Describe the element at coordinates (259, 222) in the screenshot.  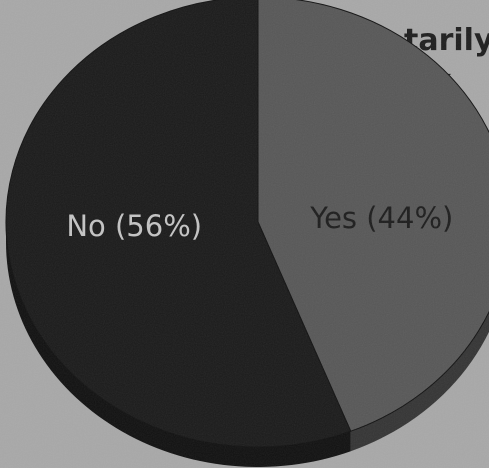
I see `pie-labels: Yes (44%) No (56%)` at that location.